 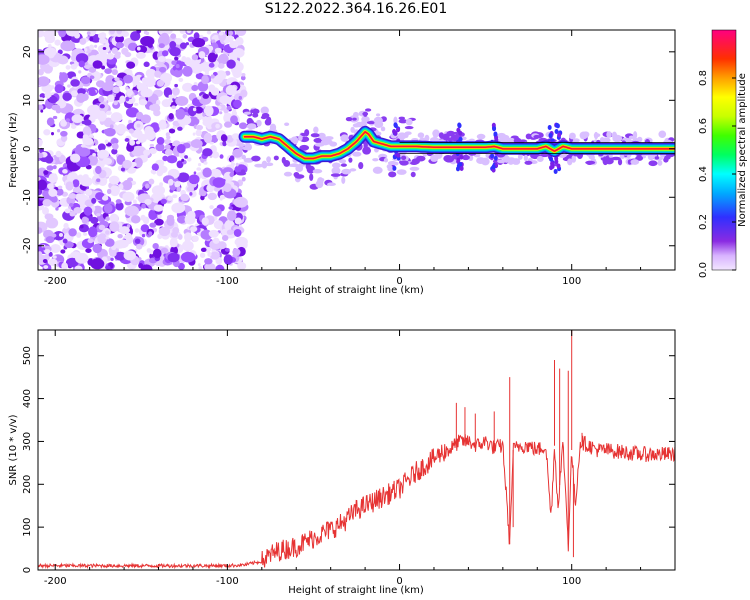 I want to click on top-y-tick-label: -20, so click(x=27, y=246).